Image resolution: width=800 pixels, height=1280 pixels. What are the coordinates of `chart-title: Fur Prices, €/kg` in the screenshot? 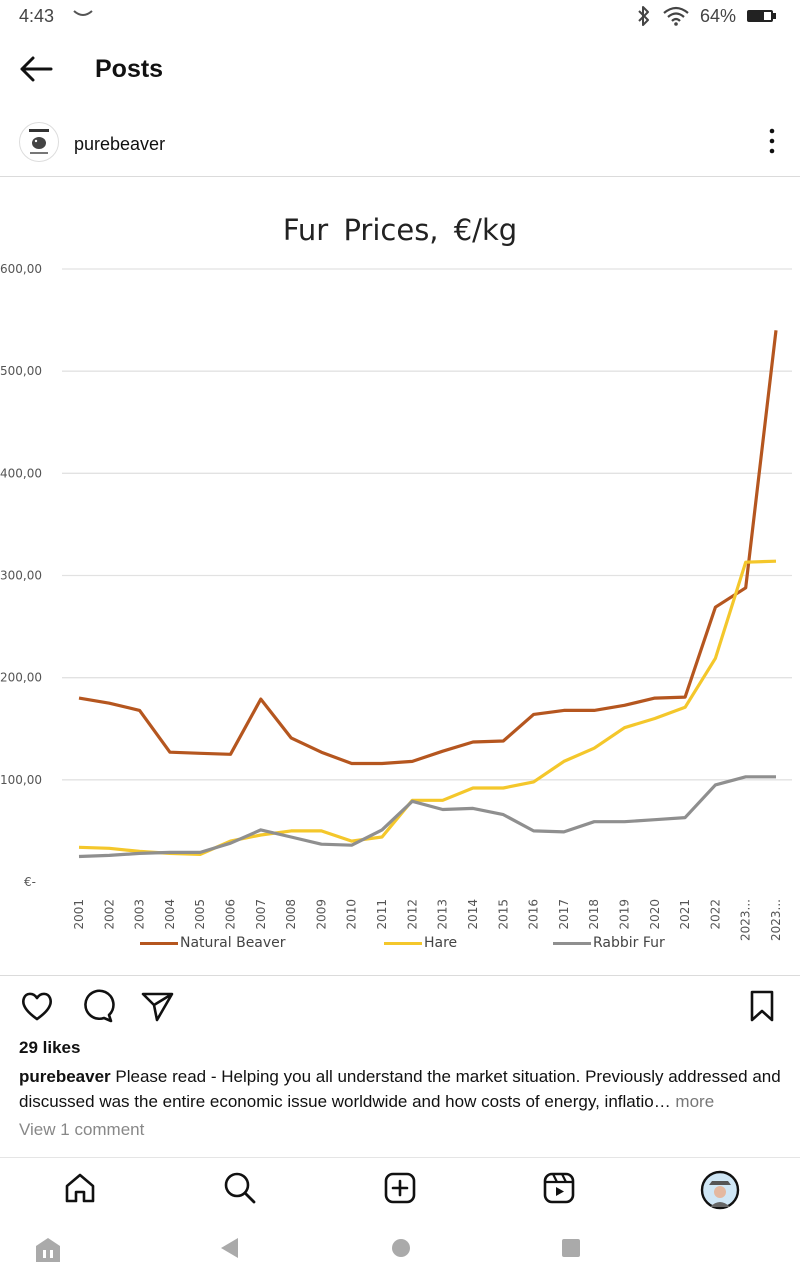 It's located at (400, 230).